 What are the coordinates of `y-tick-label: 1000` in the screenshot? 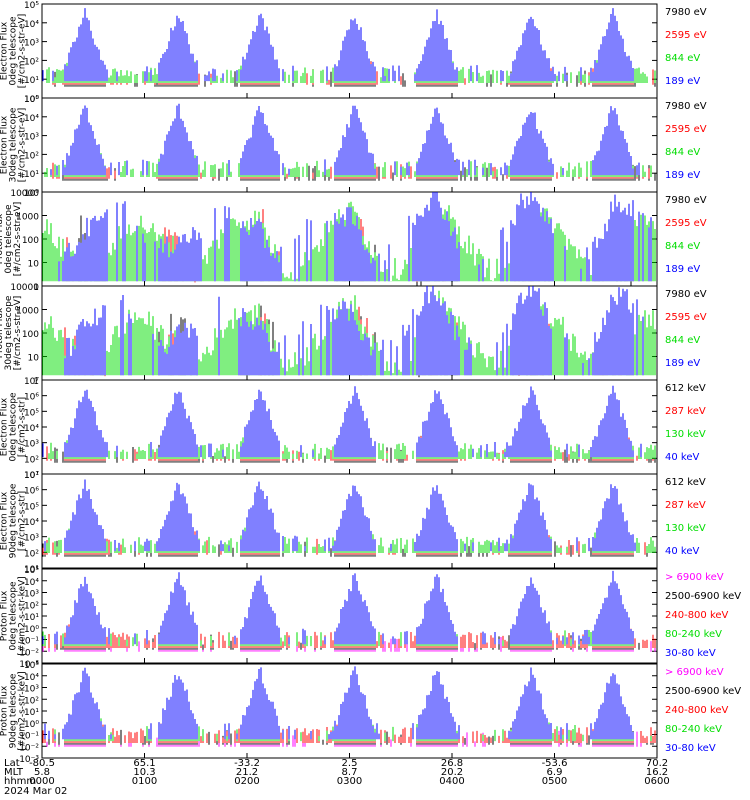 It's located at (27, 312).